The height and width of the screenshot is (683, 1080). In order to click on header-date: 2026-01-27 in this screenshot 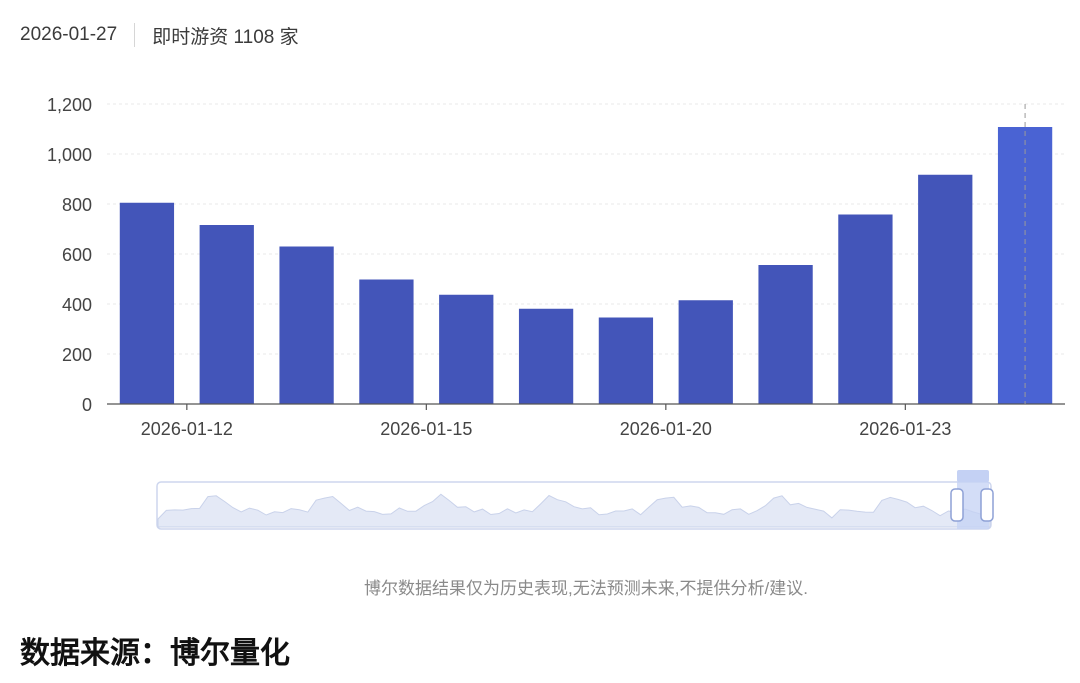, I will do `click(69, 34)`.